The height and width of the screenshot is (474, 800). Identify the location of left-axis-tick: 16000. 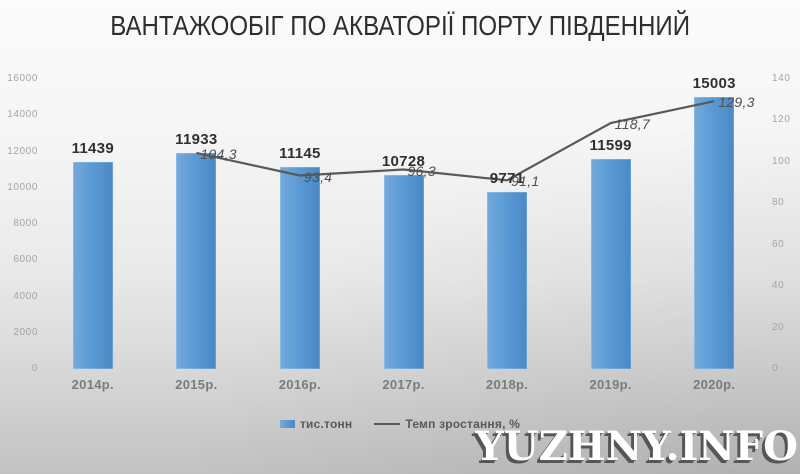
(22, 78).